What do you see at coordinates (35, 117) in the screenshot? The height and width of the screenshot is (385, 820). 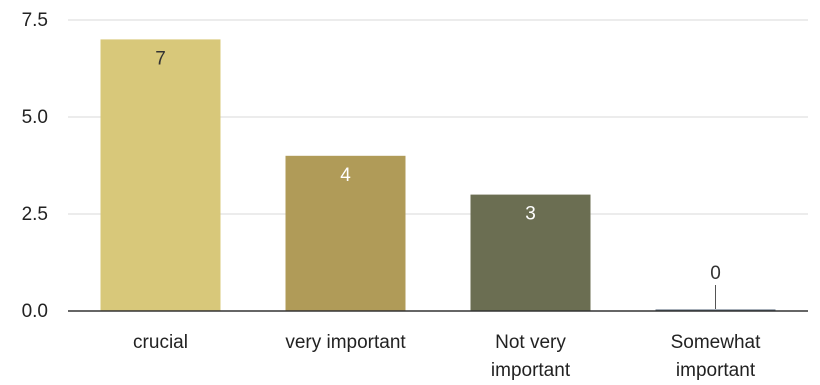 I see `y-tick-label: 5.0` at bounding box center [35, 117].